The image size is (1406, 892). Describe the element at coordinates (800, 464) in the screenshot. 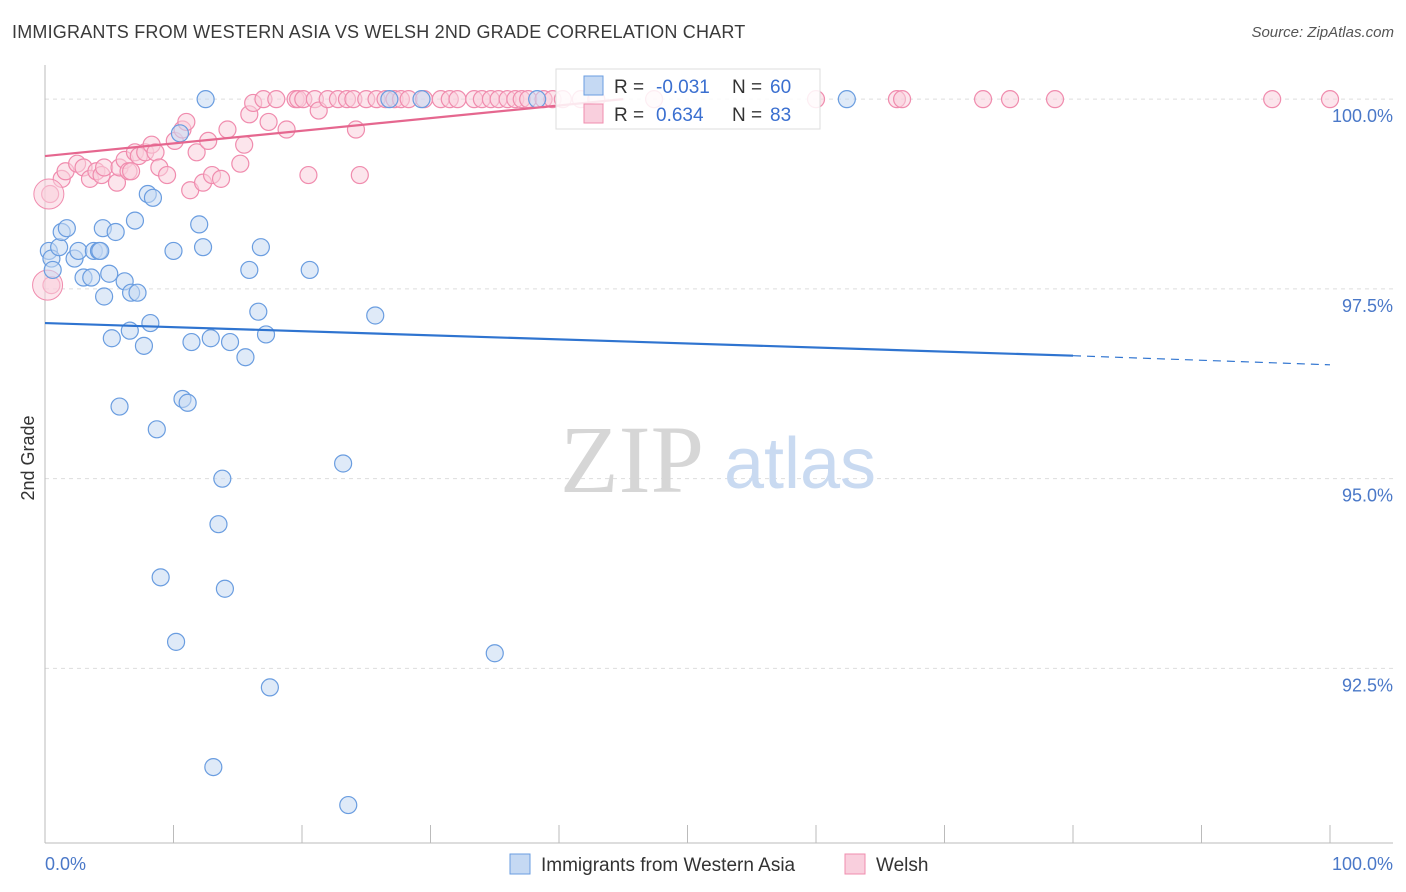

I see `watermark-atlas: atlas` at that location.